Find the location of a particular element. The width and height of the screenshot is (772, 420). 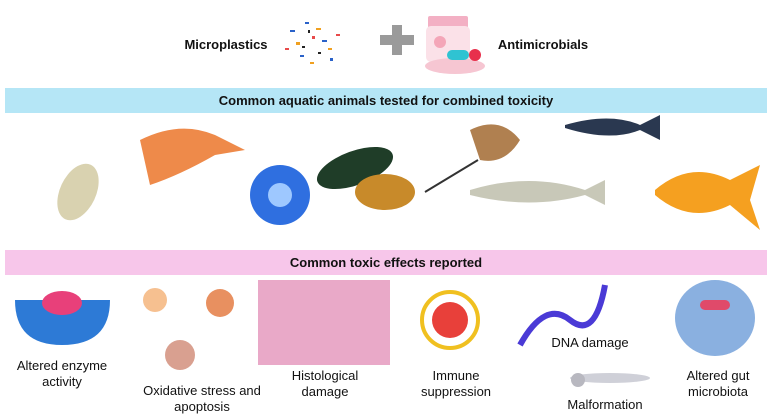

effects-banner-bg is located at coordinates (386, 262).